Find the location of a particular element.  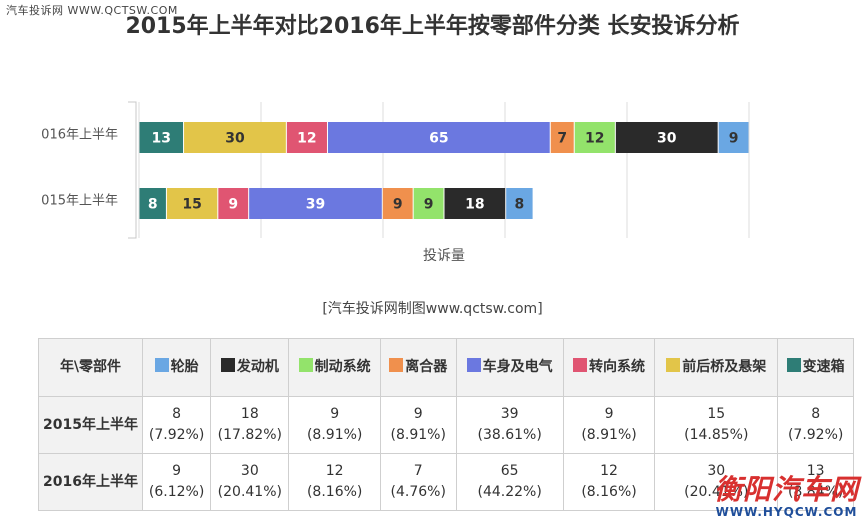

cell-count: 65 is located at coordinates (509, 471).